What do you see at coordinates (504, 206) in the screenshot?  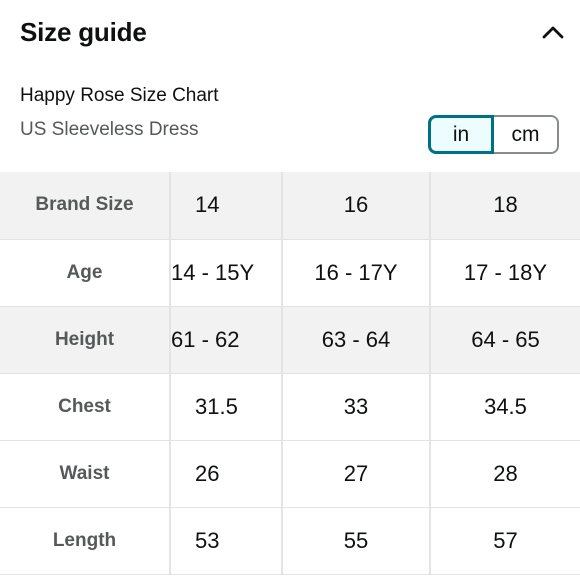 I see `table-cell: 18` at bounding box center [504, 206].